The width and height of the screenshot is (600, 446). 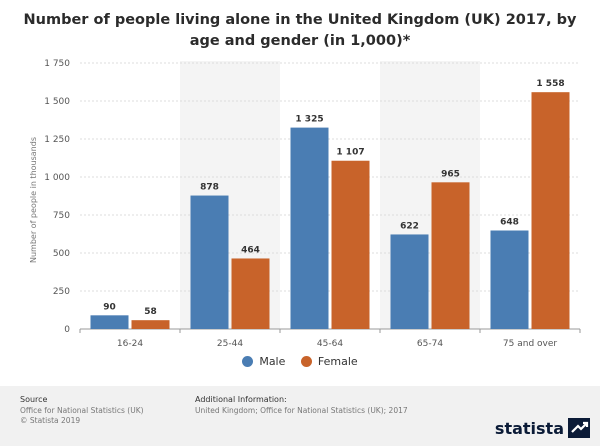 What do you see at coordinates (57, 140) in the screenshot?
I see `y-tick-label: 1 250` at bounding box center [57, 140].